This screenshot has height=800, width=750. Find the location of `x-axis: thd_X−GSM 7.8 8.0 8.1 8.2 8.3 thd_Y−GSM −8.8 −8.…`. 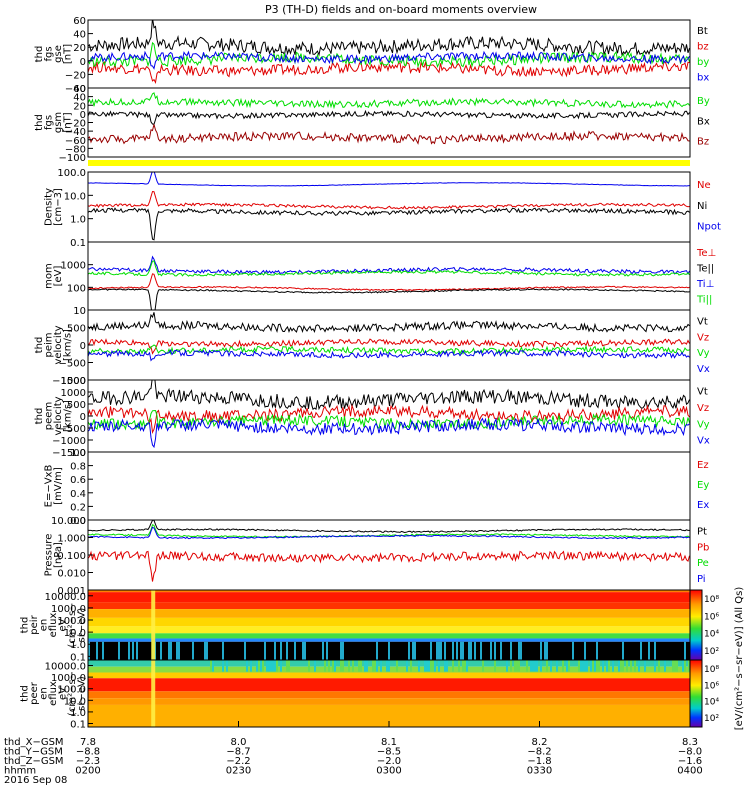

x-axis: thd_X−GSM 7.8 8.0 8.1 8.2 8.3 thd_Y−GSM −8.8 −8.… is located at coordinates (353, 753).